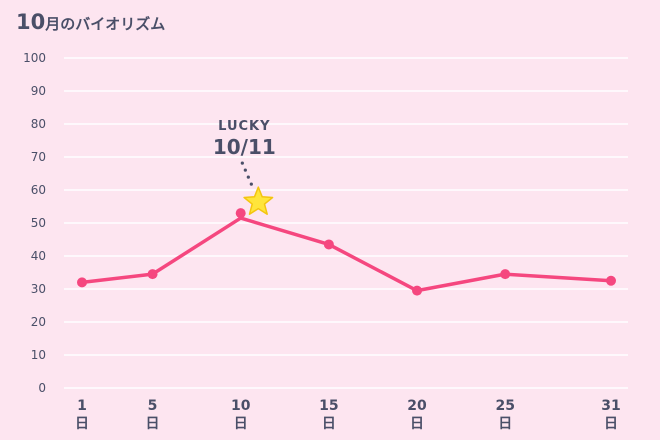 Image resolution: width=660 pixels, height=440 pixels. What do you see at coordinates (38, 91) in the screenshot?
I see `y-tick-label-90: 90` at bounding box center [38, 91].